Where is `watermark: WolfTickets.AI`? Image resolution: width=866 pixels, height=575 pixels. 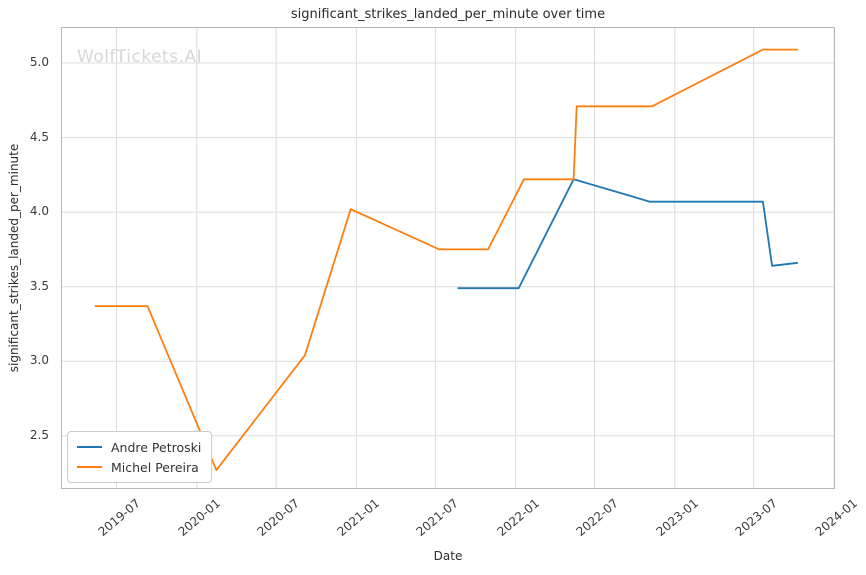 watermark: WolfTickets.AI is located at coordinates (140, 57).